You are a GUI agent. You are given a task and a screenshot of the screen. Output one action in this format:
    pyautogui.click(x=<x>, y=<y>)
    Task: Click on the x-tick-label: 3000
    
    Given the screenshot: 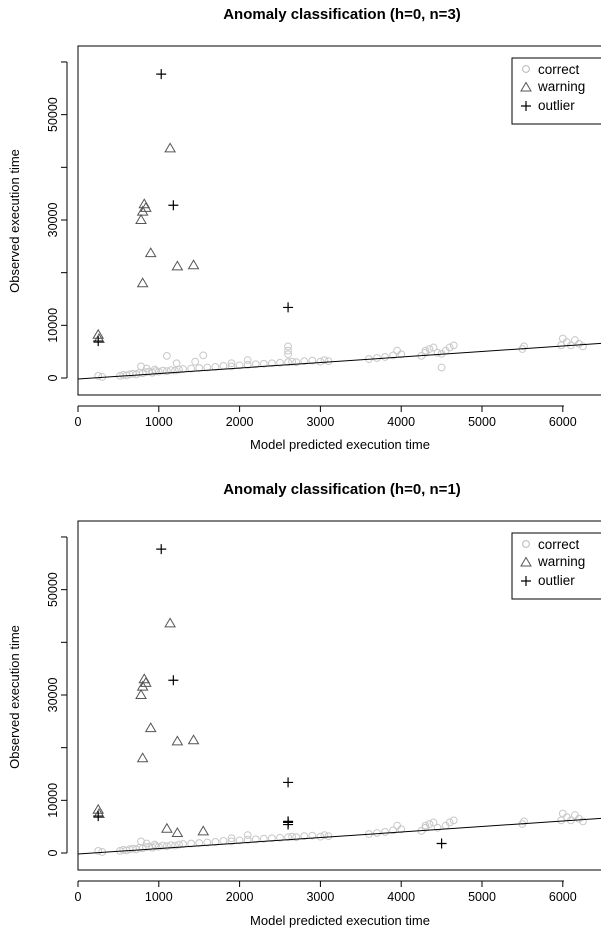 What is the action you would take?
    pyautogui.click(x=320, y=897)
    